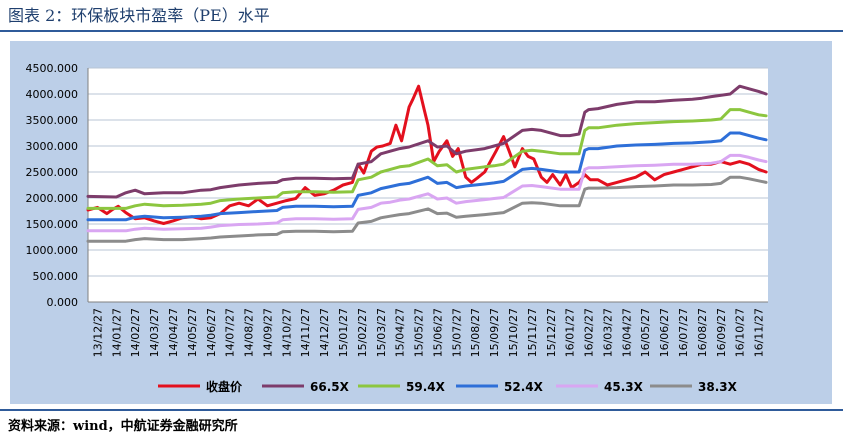  Describe the element at coordinates (192, 332) in the screenshot. I see `x-tick-label: 14/05/27` at that location.